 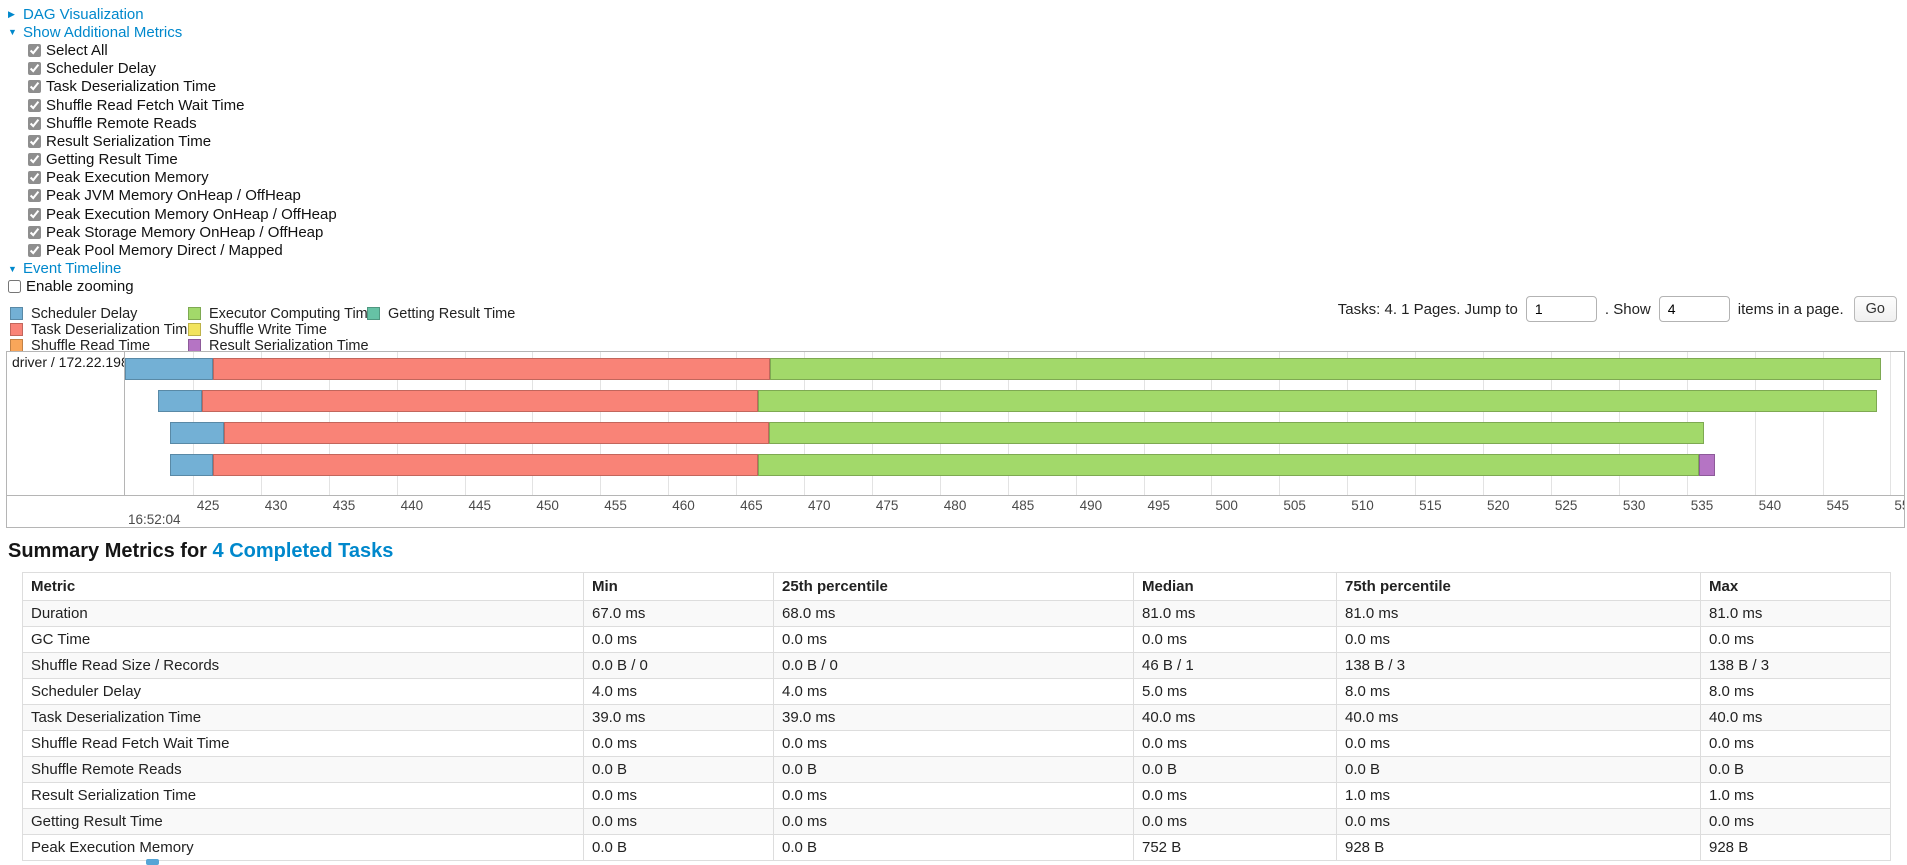 I want to click on metric-value-cell: 40.0 ms, so click(x=1518, y=717).